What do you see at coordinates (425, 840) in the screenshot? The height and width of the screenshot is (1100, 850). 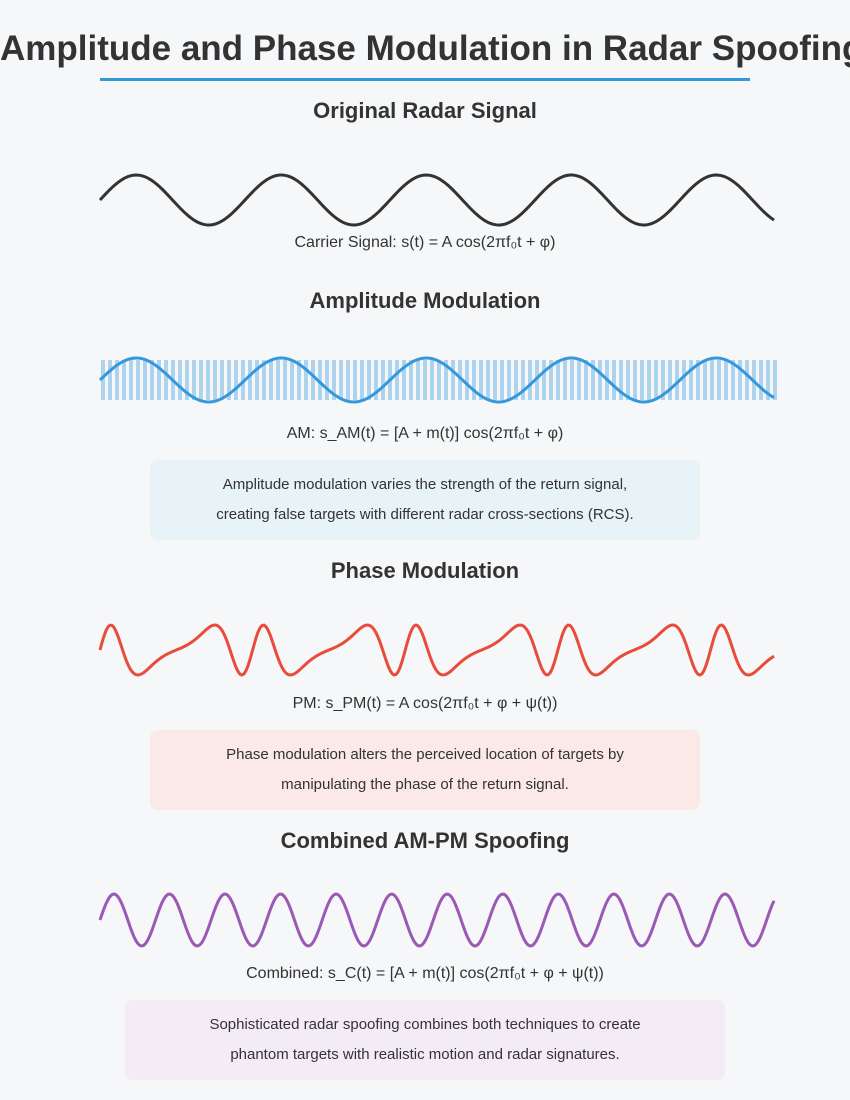 I see `section-title-combined: Combined AM-PM Spoofing` at bounding box center [425, 840].